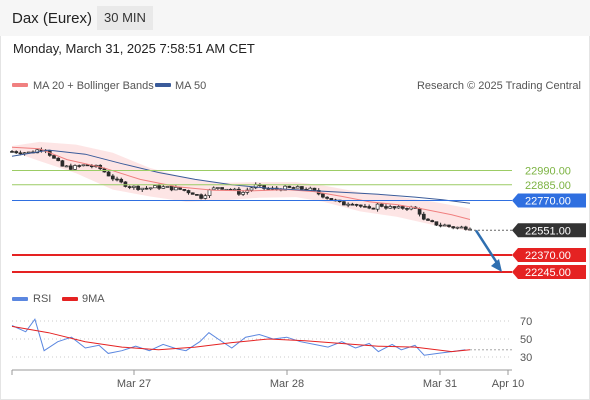 This screenshot has width=590, height=400. What do you see at coordinates (526, 340) in the screenshot?
I see `rsi-tick-50: 50` at bounding box center [526, 340].